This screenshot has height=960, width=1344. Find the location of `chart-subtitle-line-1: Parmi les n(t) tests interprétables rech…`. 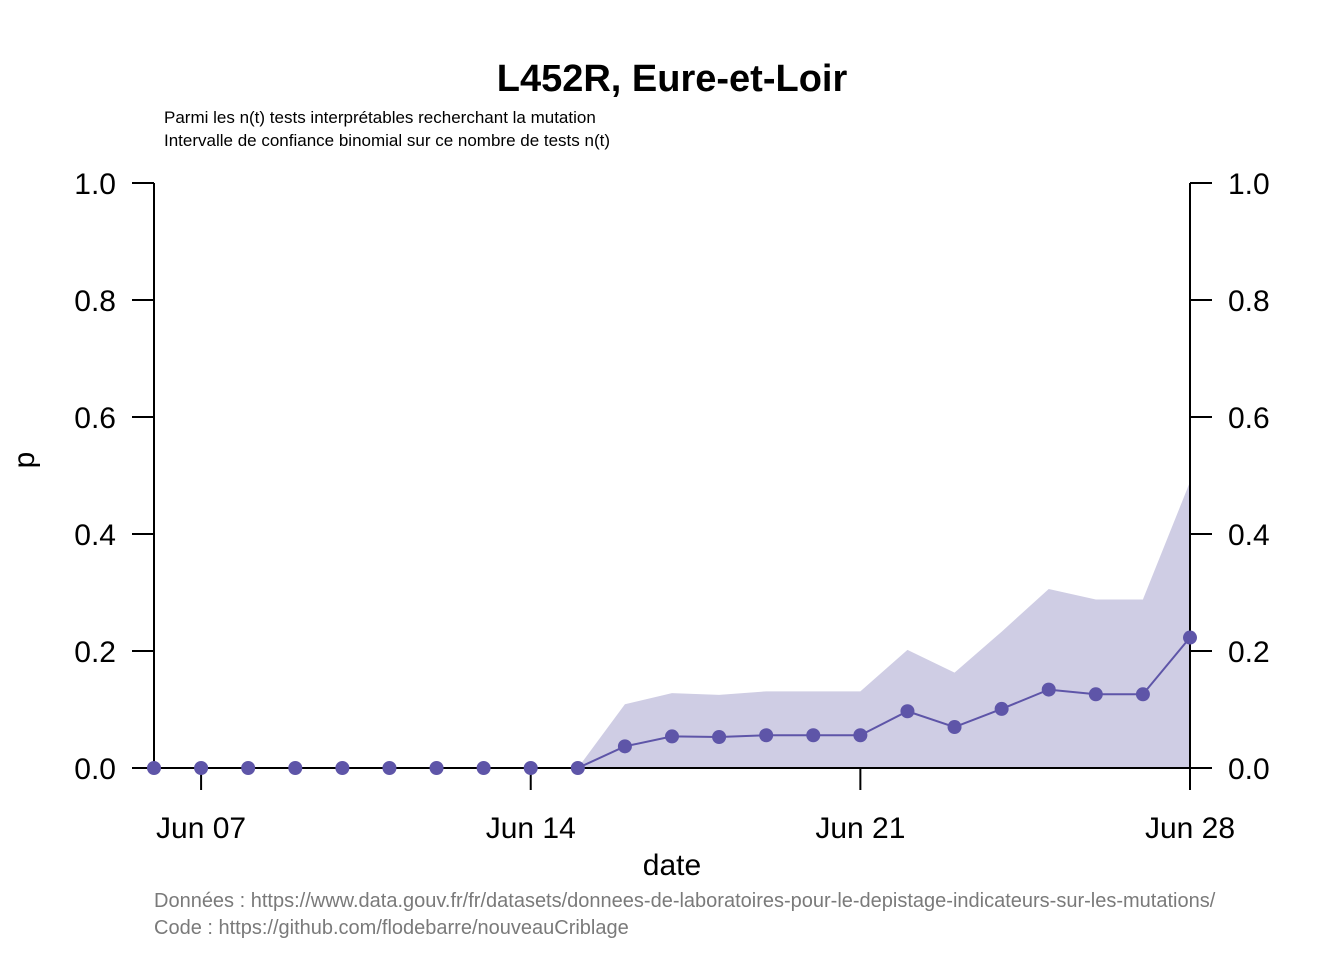

chart-subtitle-line-1: Parmi les n(t) tests interprétables rech… is located at coordinates (380, 117).